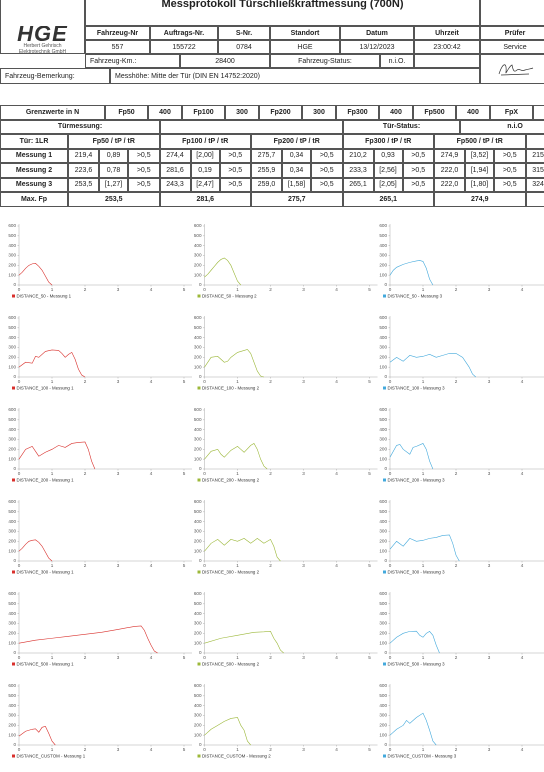  I want to click on value-cell: [1,58], so click(296, 184).